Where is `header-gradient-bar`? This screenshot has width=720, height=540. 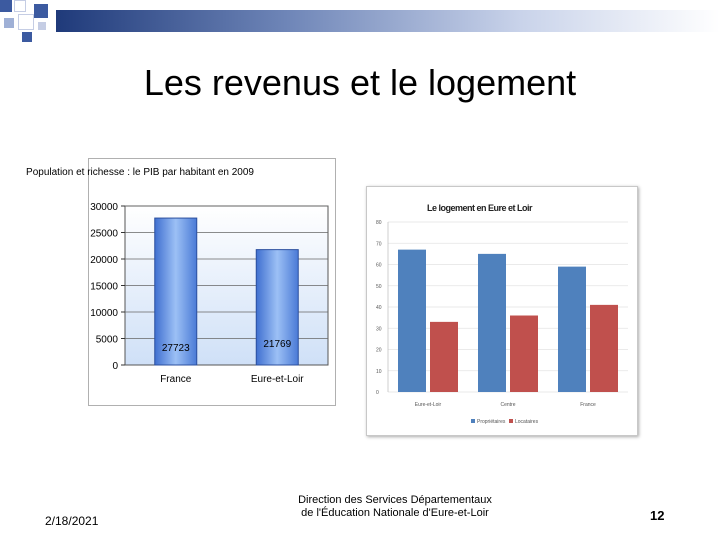
header-gradient-bar is located at coordinates (388, 21).